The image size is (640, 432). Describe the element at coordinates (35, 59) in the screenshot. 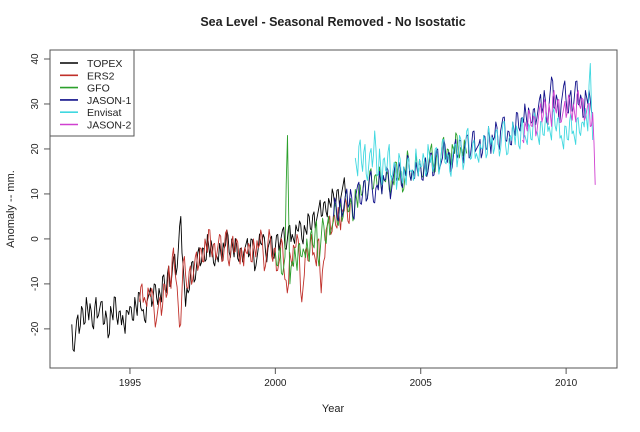

I see `y-tick-label: 40` at that location.